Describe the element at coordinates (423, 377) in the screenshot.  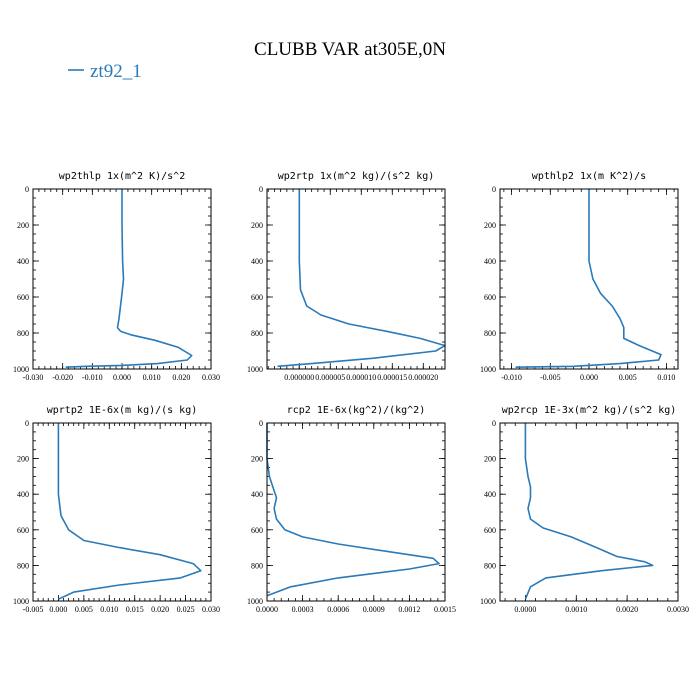
I see `x-tick-label: 0.000020` at that location.